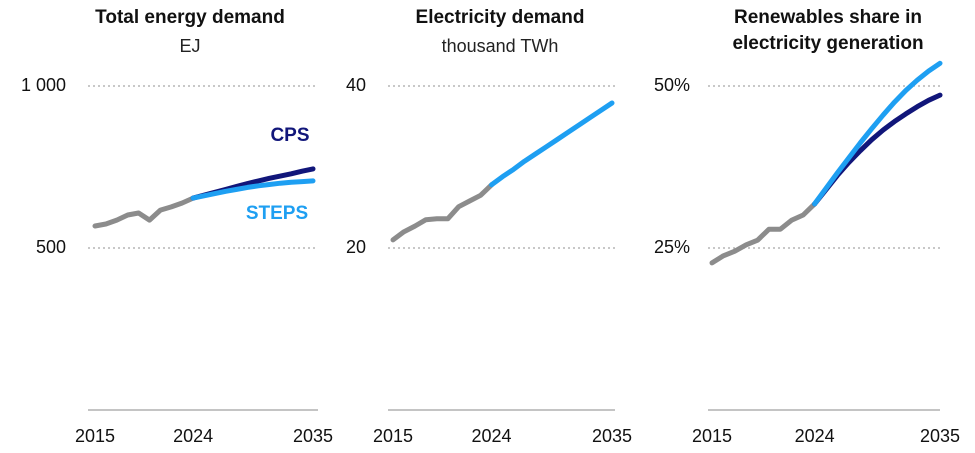 This screenshot has width=975, height=453. What do you see at coordinates (190, 17) in the screenshot?
I see `panel-title: Total energy demand` at bounding box center [190, 17].